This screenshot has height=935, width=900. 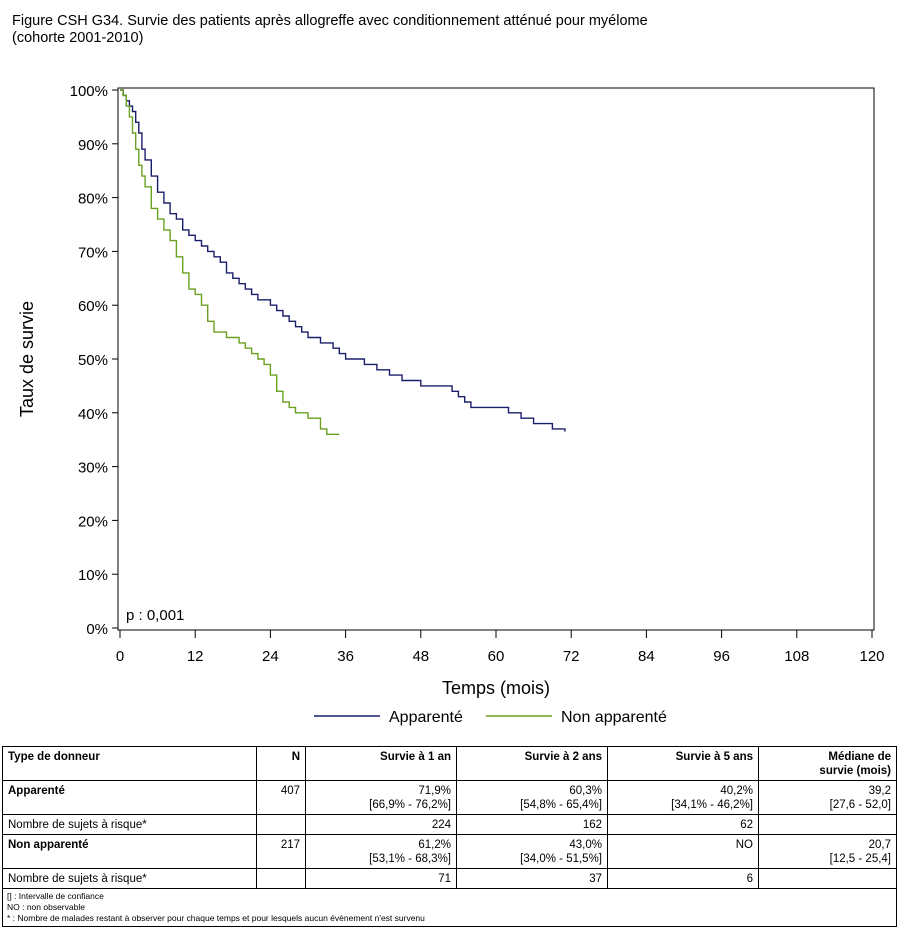 What do you see at coordinates (195, 656) in the screenshot?
I see `x-tick-label: 12` at bounding box center [195, 656].